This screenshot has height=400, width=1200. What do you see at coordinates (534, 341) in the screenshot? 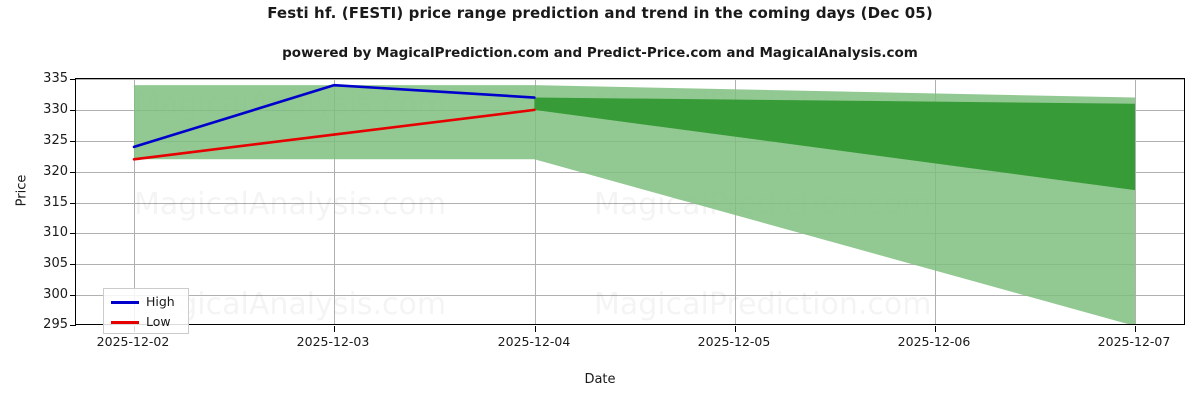
I see `xtick-label-2025-12-04: 2025-12-04` at bounding box center [534, 341].